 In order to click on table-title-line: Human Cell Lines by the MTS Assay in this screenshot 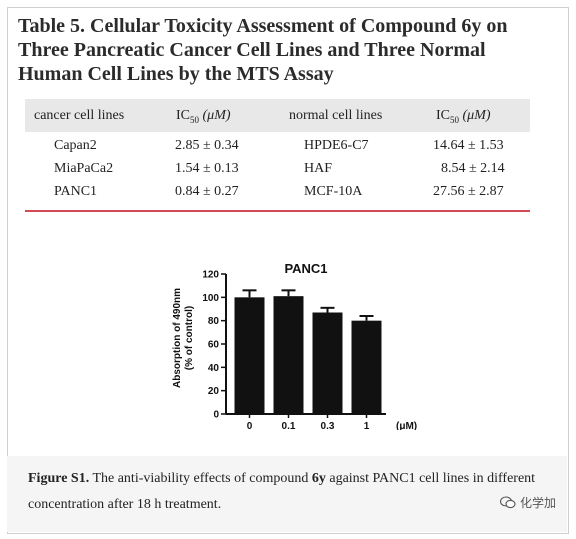, I will do `click(176, 74)`.